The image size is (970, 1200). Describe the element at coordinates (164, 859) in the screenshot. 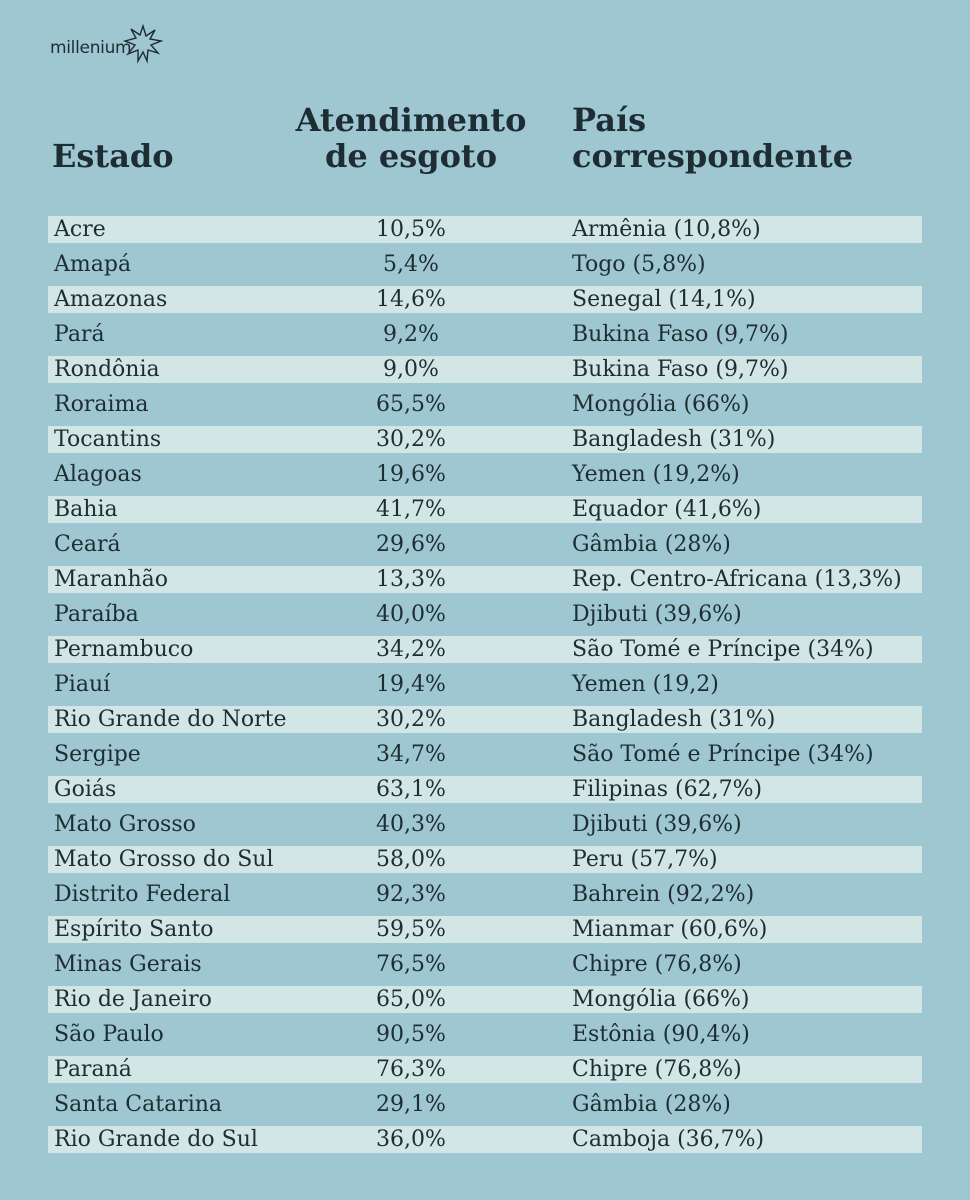

I see `cell-estado: Mato Grosso do Sul` at that location.